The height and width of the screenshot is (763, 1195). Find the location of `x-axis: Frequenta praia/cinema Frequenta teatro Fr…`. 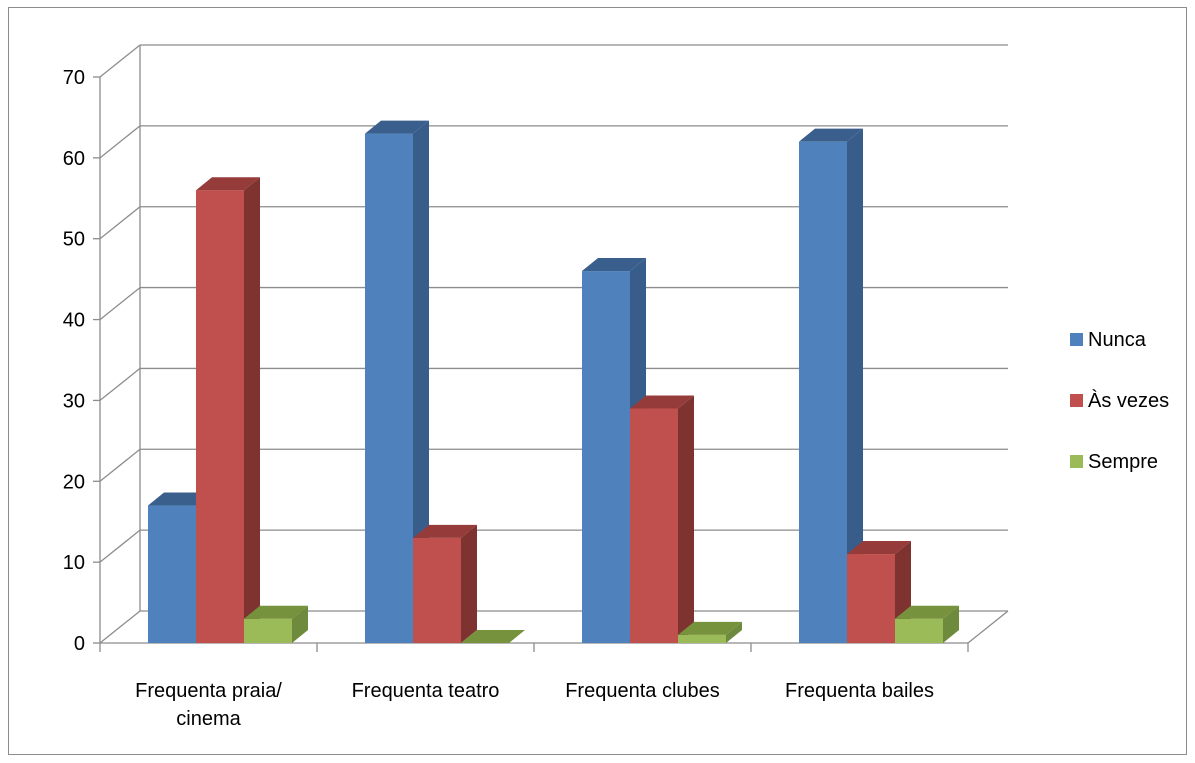

x-axis: Frequenta praia/cinema Frequenta teatro Fr… is located at coordinates (534, 686).